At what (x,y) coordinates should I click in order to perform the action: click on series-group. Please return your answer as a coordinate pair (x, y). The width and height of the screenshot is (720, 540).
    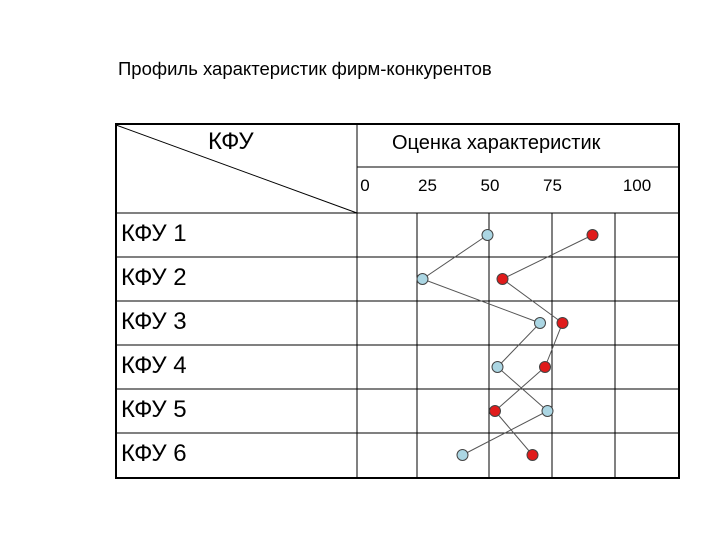
    Looking at the image, I should click on (507, 345).